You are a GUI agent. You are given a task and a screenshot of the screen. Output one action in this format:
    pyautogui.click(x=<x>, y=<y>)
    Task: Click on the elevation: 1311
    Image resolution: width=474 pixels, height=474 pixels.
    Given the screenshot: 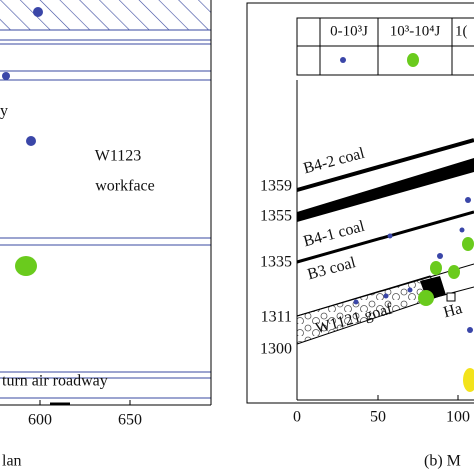 What is the action you would take?
    pyautogui.click(x=276, y=317)
    